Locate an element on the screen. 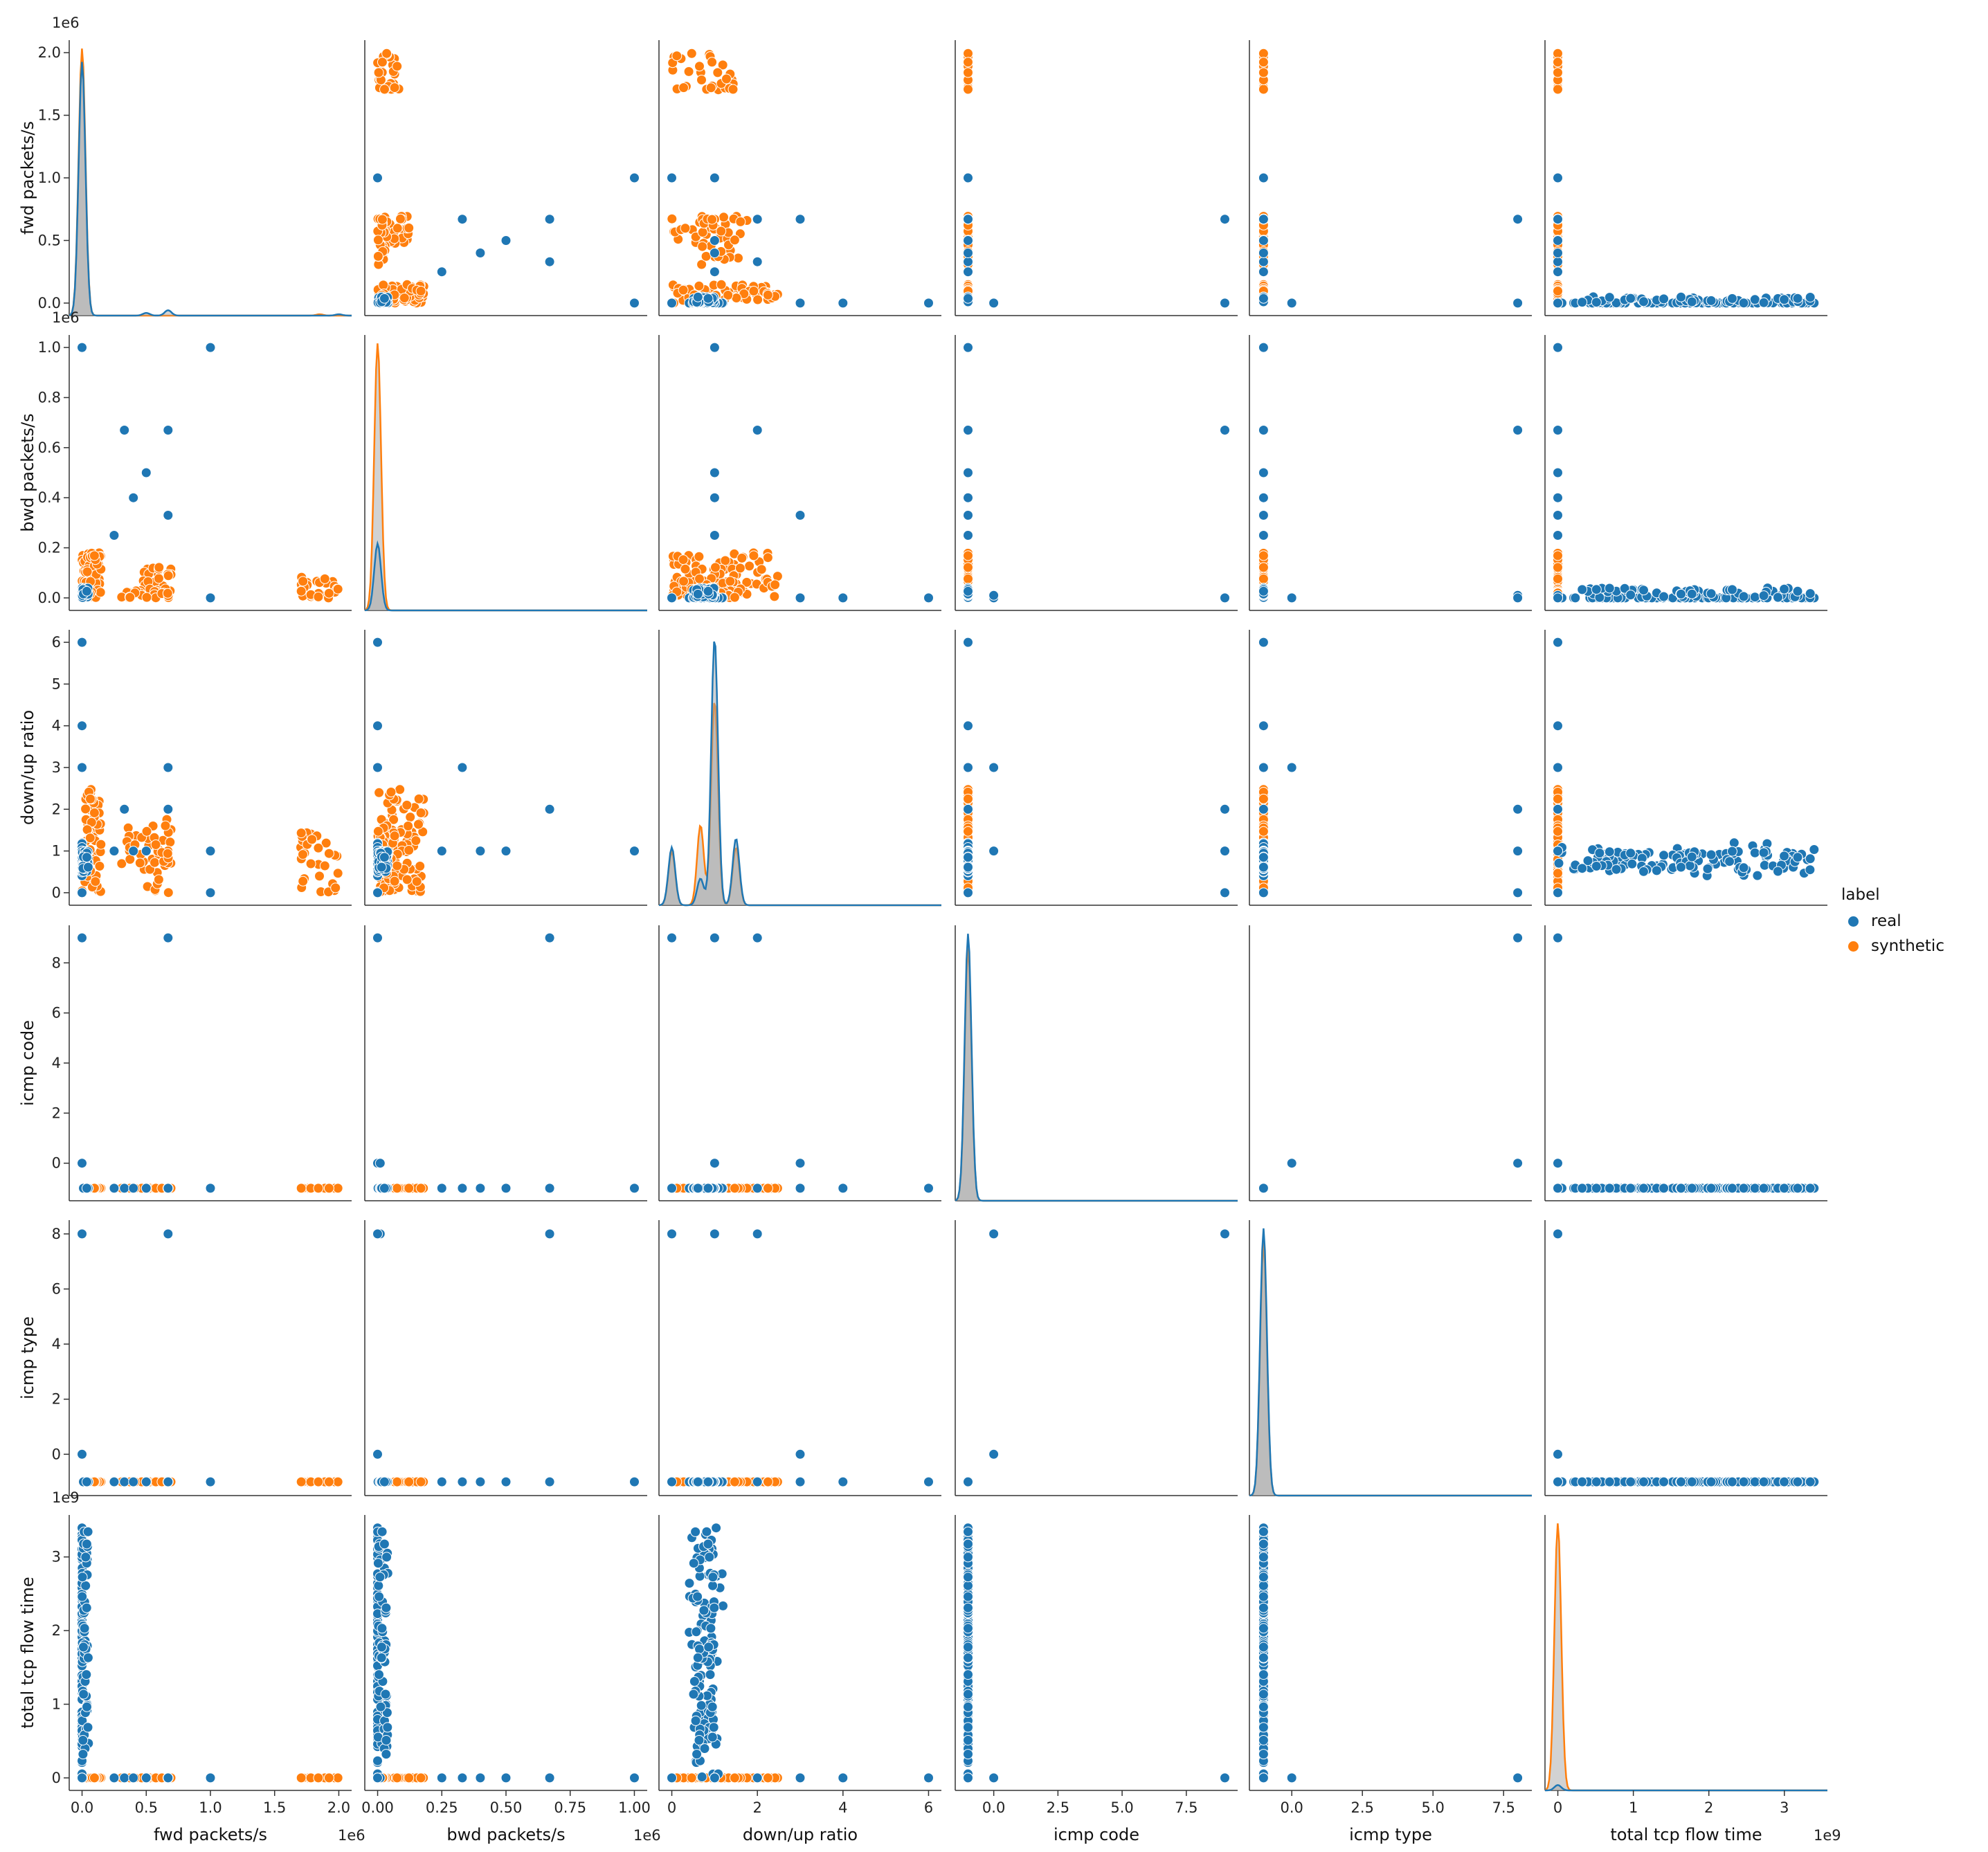 The height and width of the screenshot is (1852, 1988). subplot-r1-c2 is located at coordinates (799, 473).